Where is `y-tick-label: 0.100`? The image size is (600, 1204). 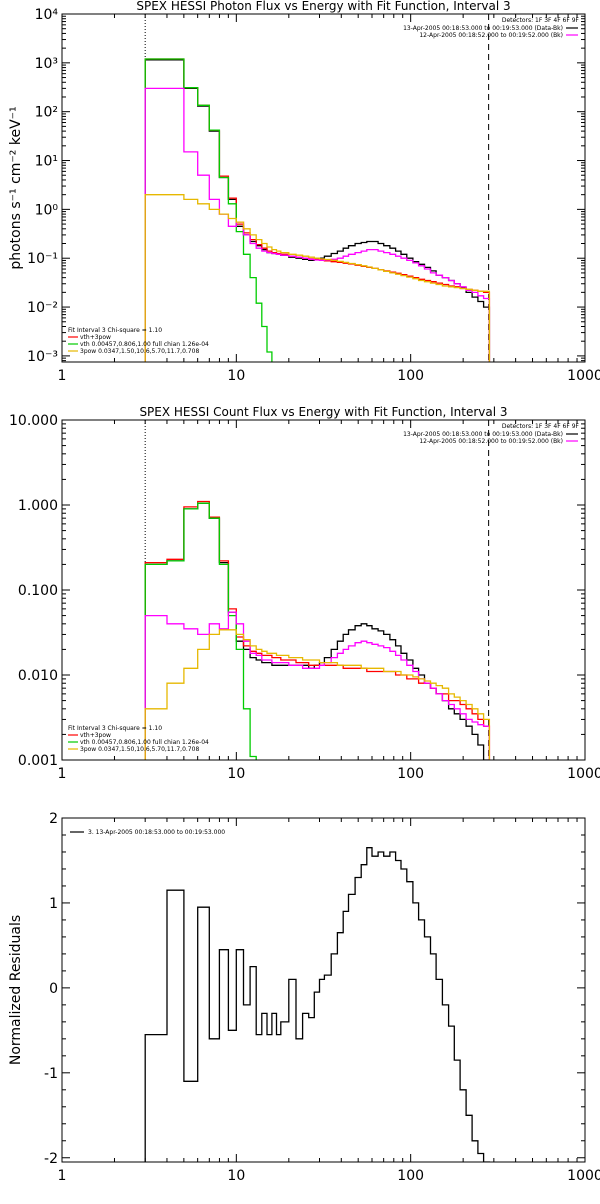
y-tick-label: 0.100 is located at coordinates (38, 591).